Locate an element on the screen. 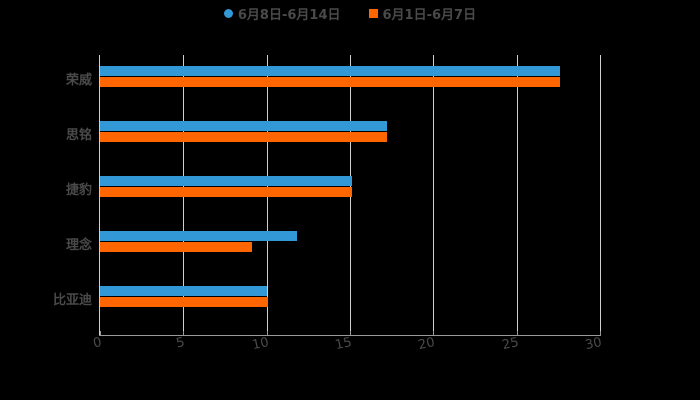 This screenshot has height=400, width=700. legend-circle-icon is located at coordinates (228, 13).